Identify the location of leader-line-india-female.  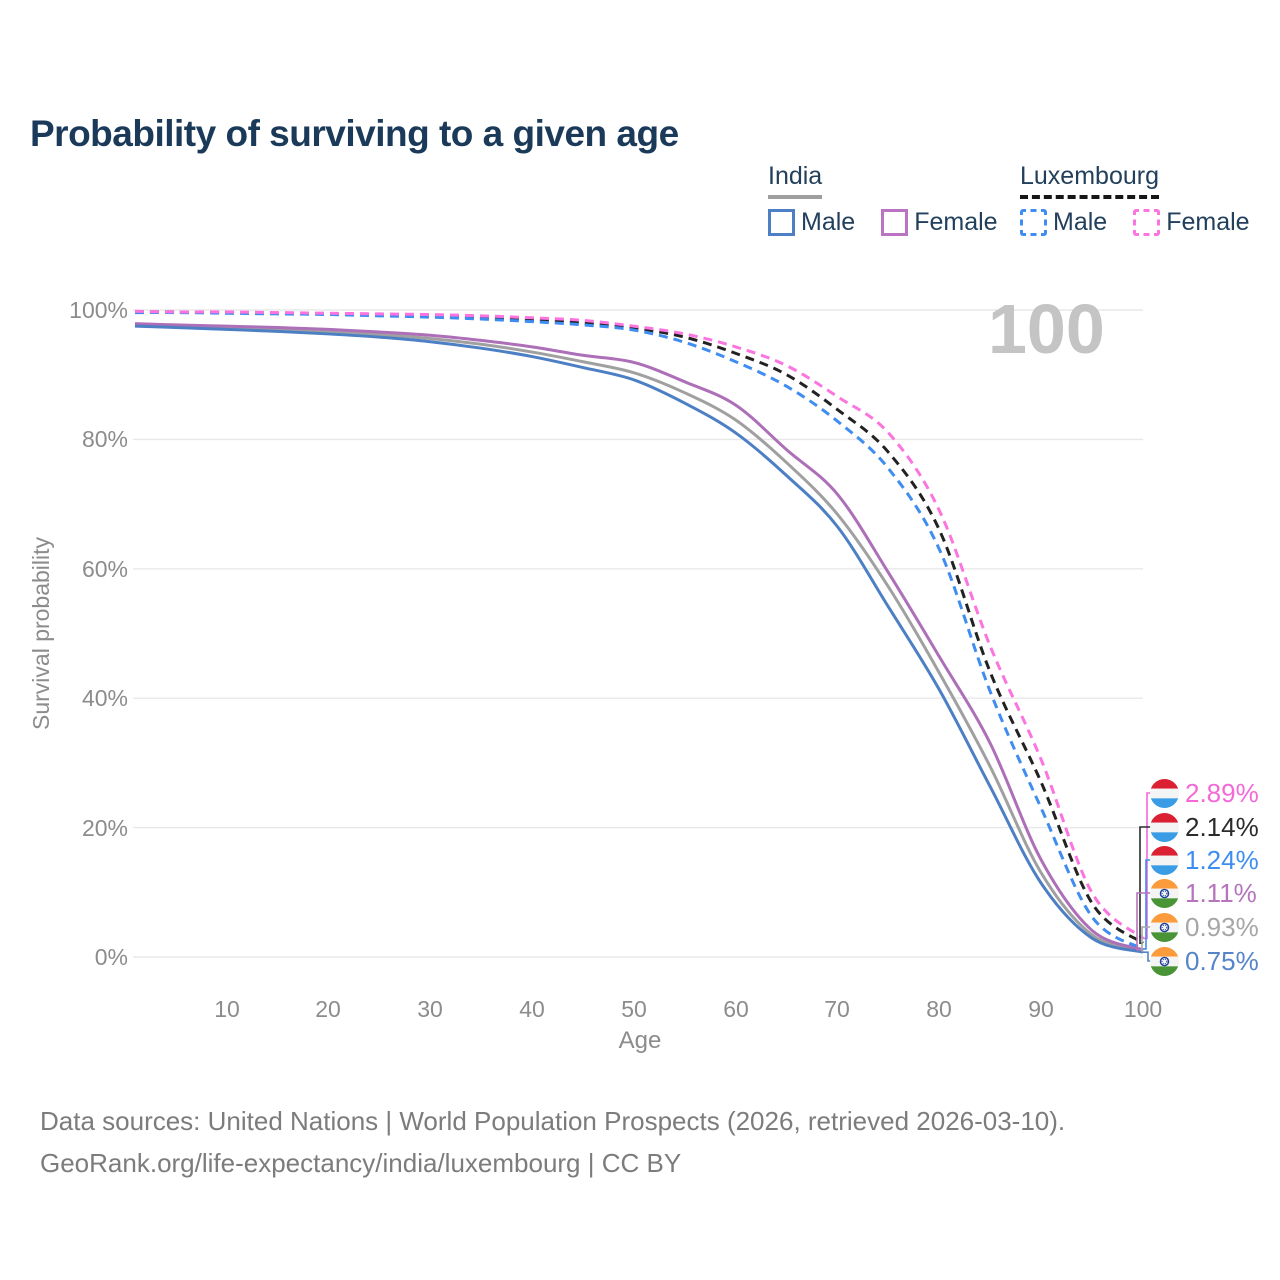
(1144, 921).